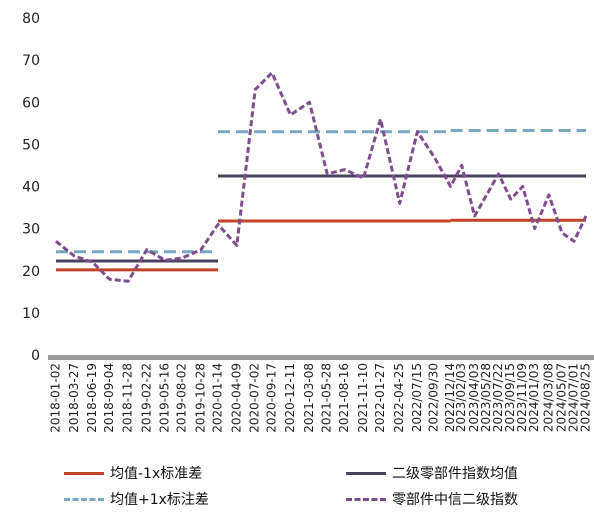 Image resolution: width=594 pixels, height=512 pixels. I want to click on legend-item-lower: 均值-1x标准差, so click(133, 473).